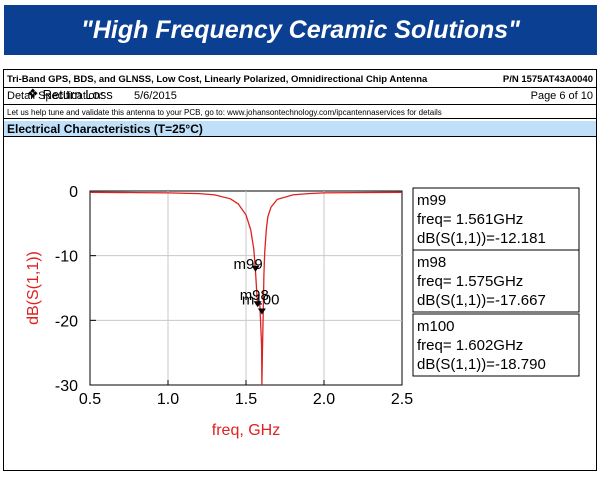 The width and height of the screenshot is (603, 479). I want to click on banner-title: "High Frequency Ceramic Solutions", so click(300, 29).